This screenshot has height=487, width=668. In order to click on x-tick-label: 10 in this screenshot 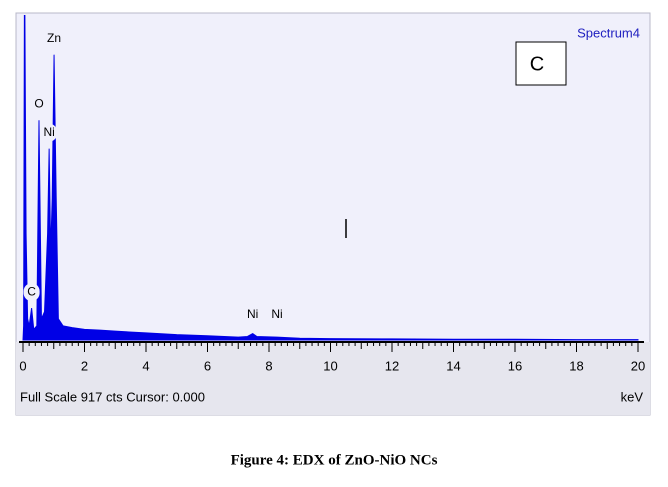, I will do `click(330, 365)`.